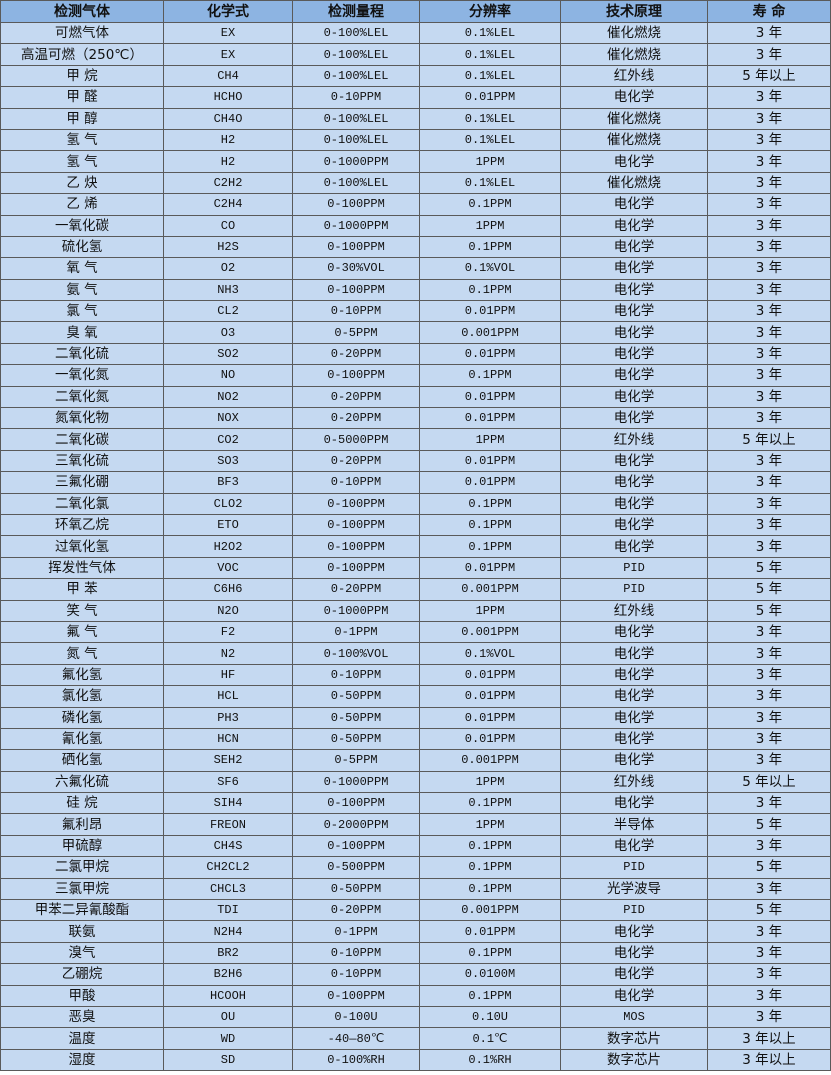 This screenshot has height=1075, width=831. What do you see at coordinates (415, 995) in the screenshot?
I see `table-row: 甲酸 HCOOH 0-100PPM 0.1PPM 电化学 3 年` at bounding box center [415, 995].